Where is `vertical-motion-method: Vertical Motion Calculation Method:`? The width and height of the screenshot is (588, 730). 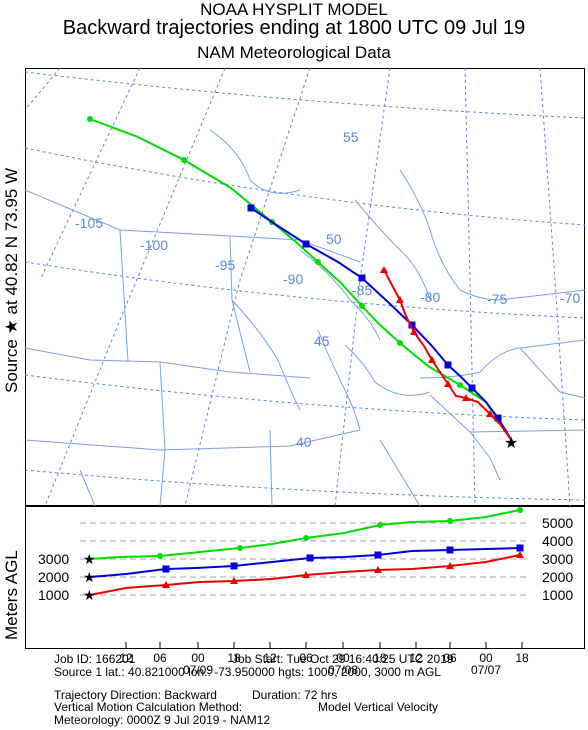
vertical-motion-method: Vertical Motion Calculation Method: is located at coordinates (148, 707).